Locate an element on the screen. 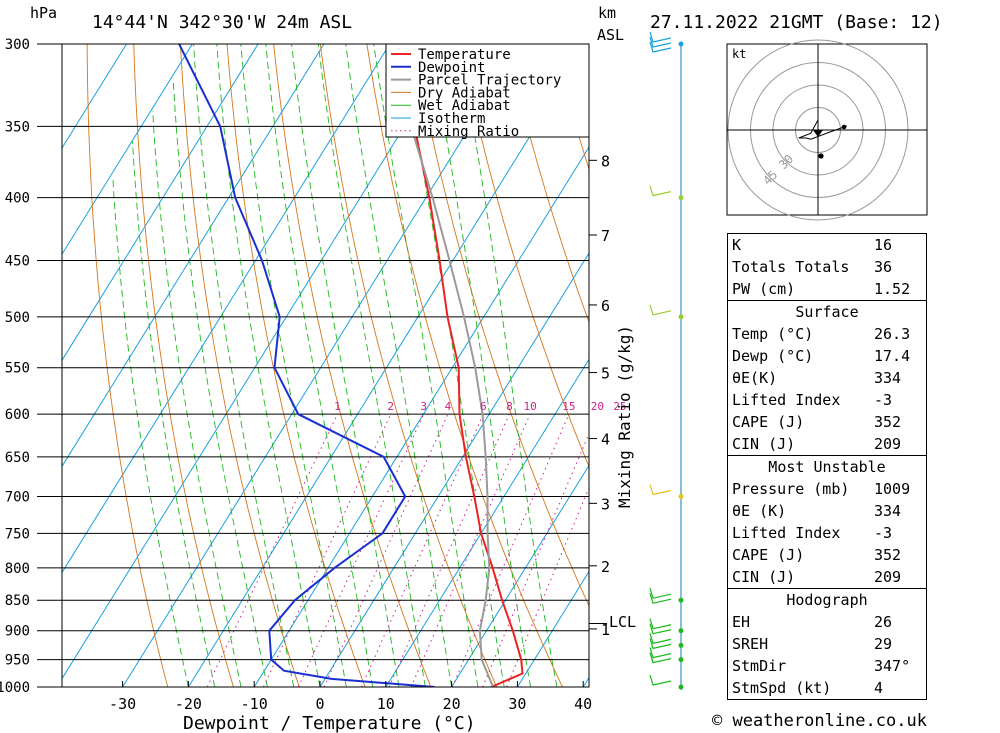 Image resolution: width=1000 pixels, height=733 pixels. legend-entry: Isotherm is located at coordinates (451, 119).